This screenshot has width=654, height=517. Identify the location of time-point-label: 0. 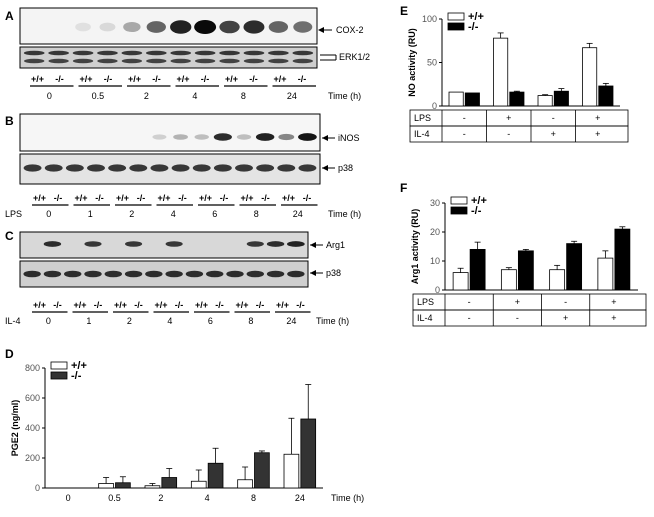
(48, 321).